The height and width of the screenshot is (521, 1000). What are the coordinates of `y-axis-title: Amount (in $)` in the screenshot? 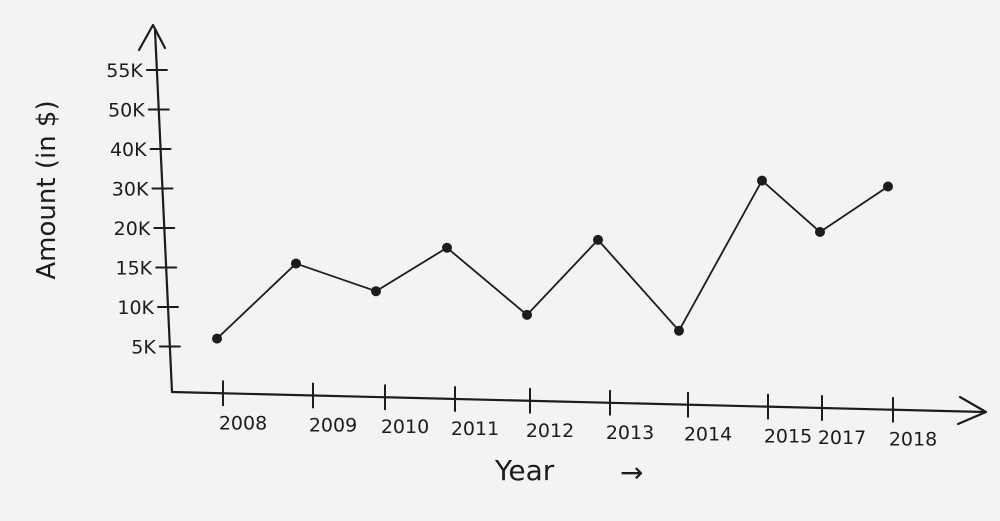 It's located at (47, 189).